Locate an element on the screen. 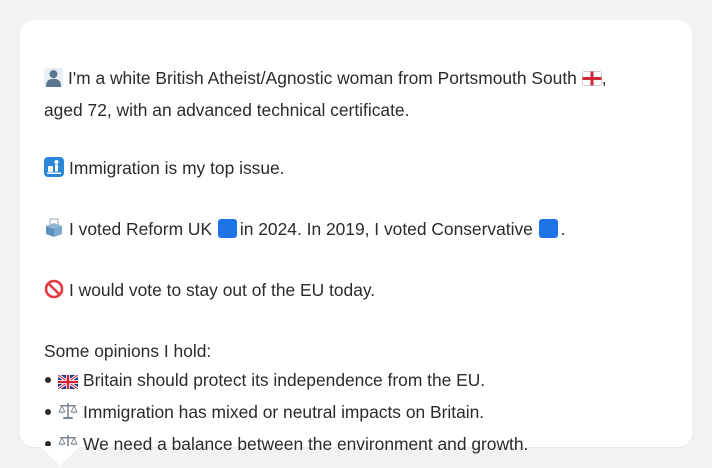  reform-uk-color-square is located at coordinates (227, 228).